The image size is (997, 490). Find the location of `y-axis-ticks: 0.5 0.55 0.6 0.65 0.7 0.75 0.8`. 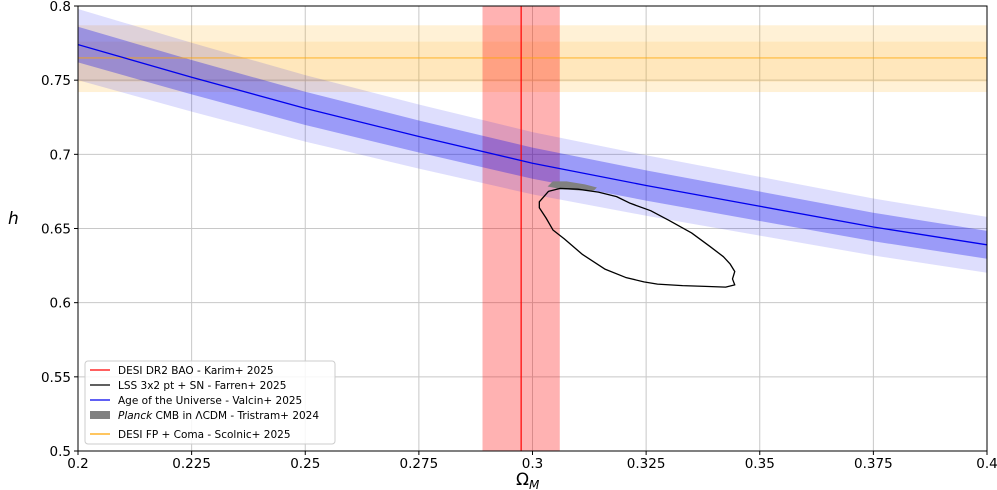

y-axis-ticks: 0.5 0.55 0.6 0.65 0.7 0.75 0.8 is located at coordinates (59, 230).